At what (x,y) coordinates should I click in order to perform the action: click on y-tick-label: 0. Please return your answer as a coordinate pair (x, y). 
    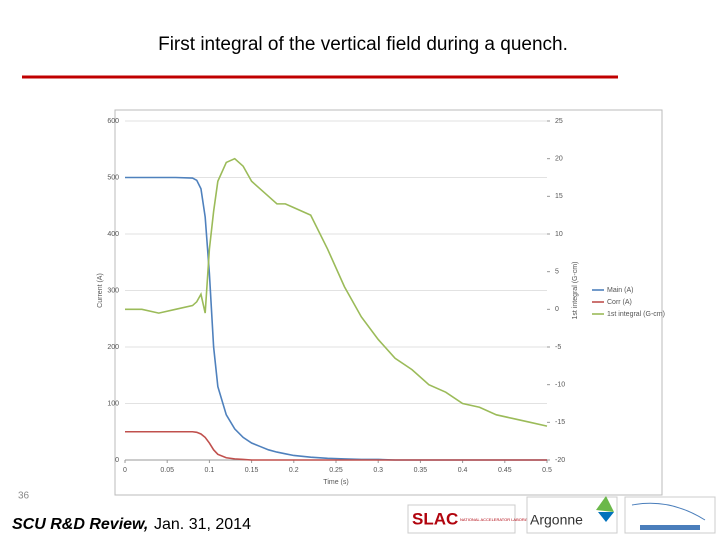
    Looking at the image, I should click on (117, 460).